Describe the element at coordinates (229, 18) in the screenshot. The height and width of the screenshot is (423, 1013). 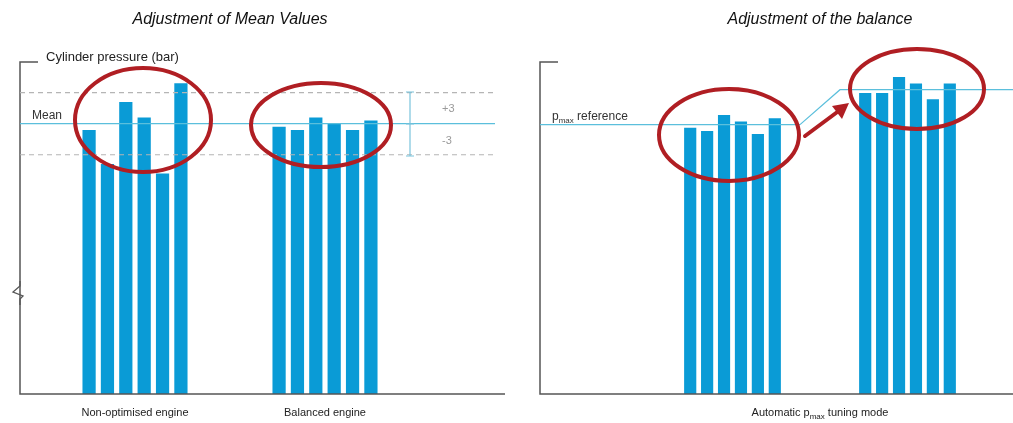
I see `chart-title: Adjustment of Mean Values` at that location.